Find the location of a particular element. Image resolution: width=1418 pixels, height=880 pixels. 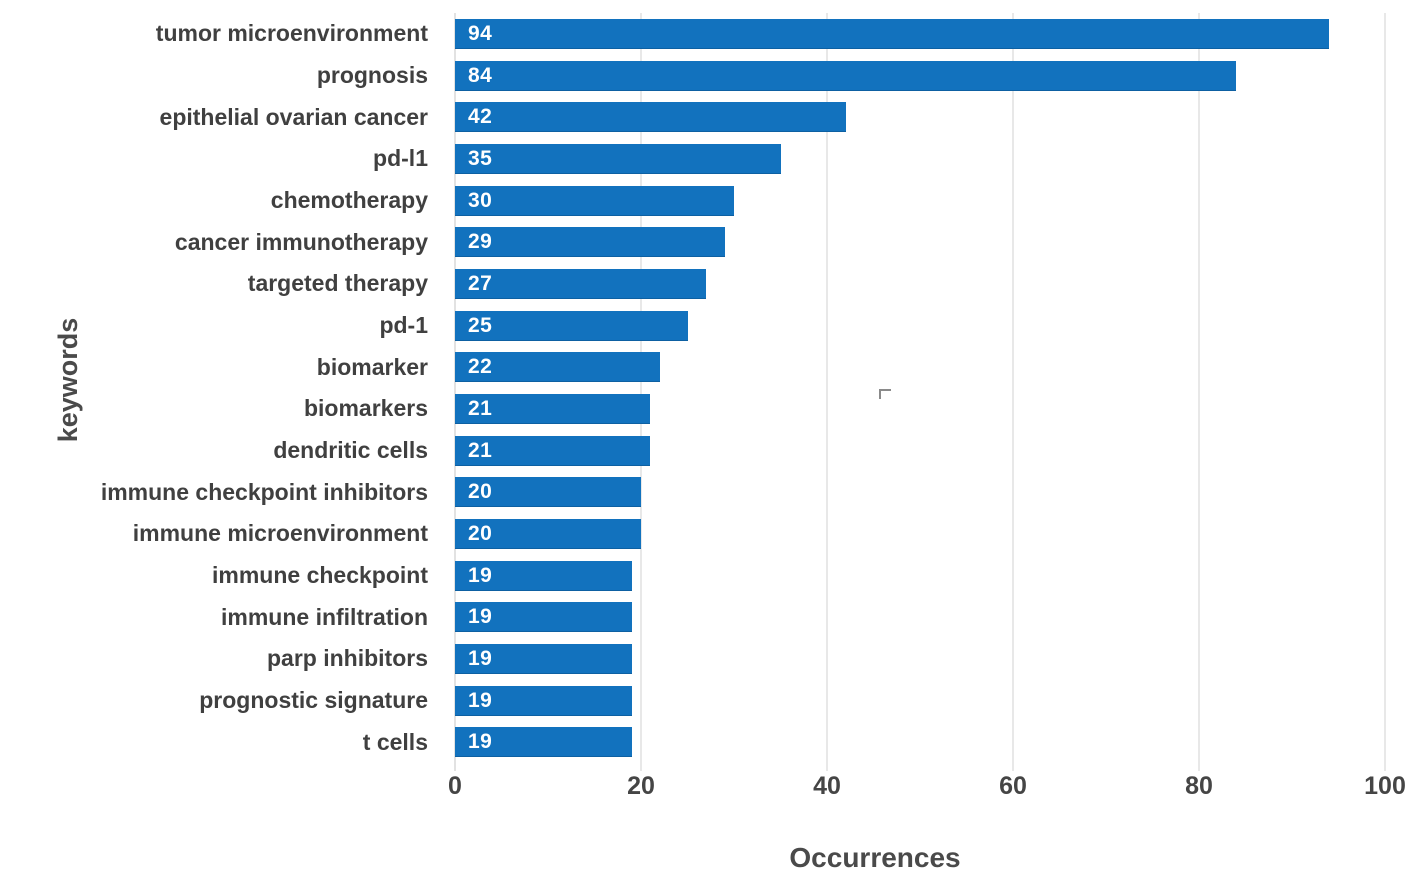

category-label: tumor microenvironment is located at coordinates (291, 33).